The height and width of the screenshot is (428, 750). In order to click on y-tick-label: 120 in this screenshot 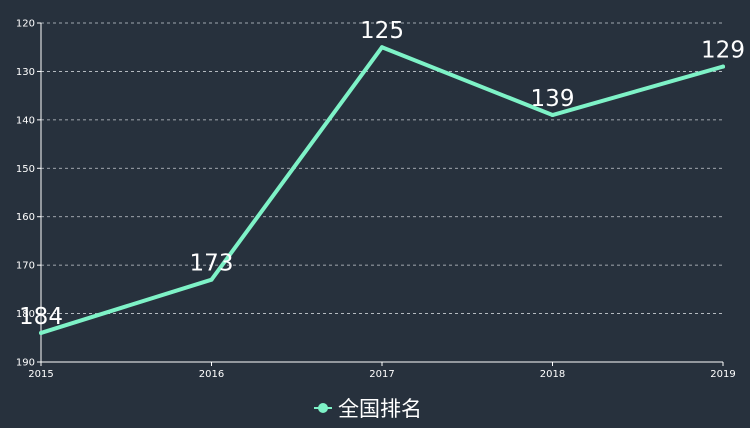, I will do `click(25, 24)`.